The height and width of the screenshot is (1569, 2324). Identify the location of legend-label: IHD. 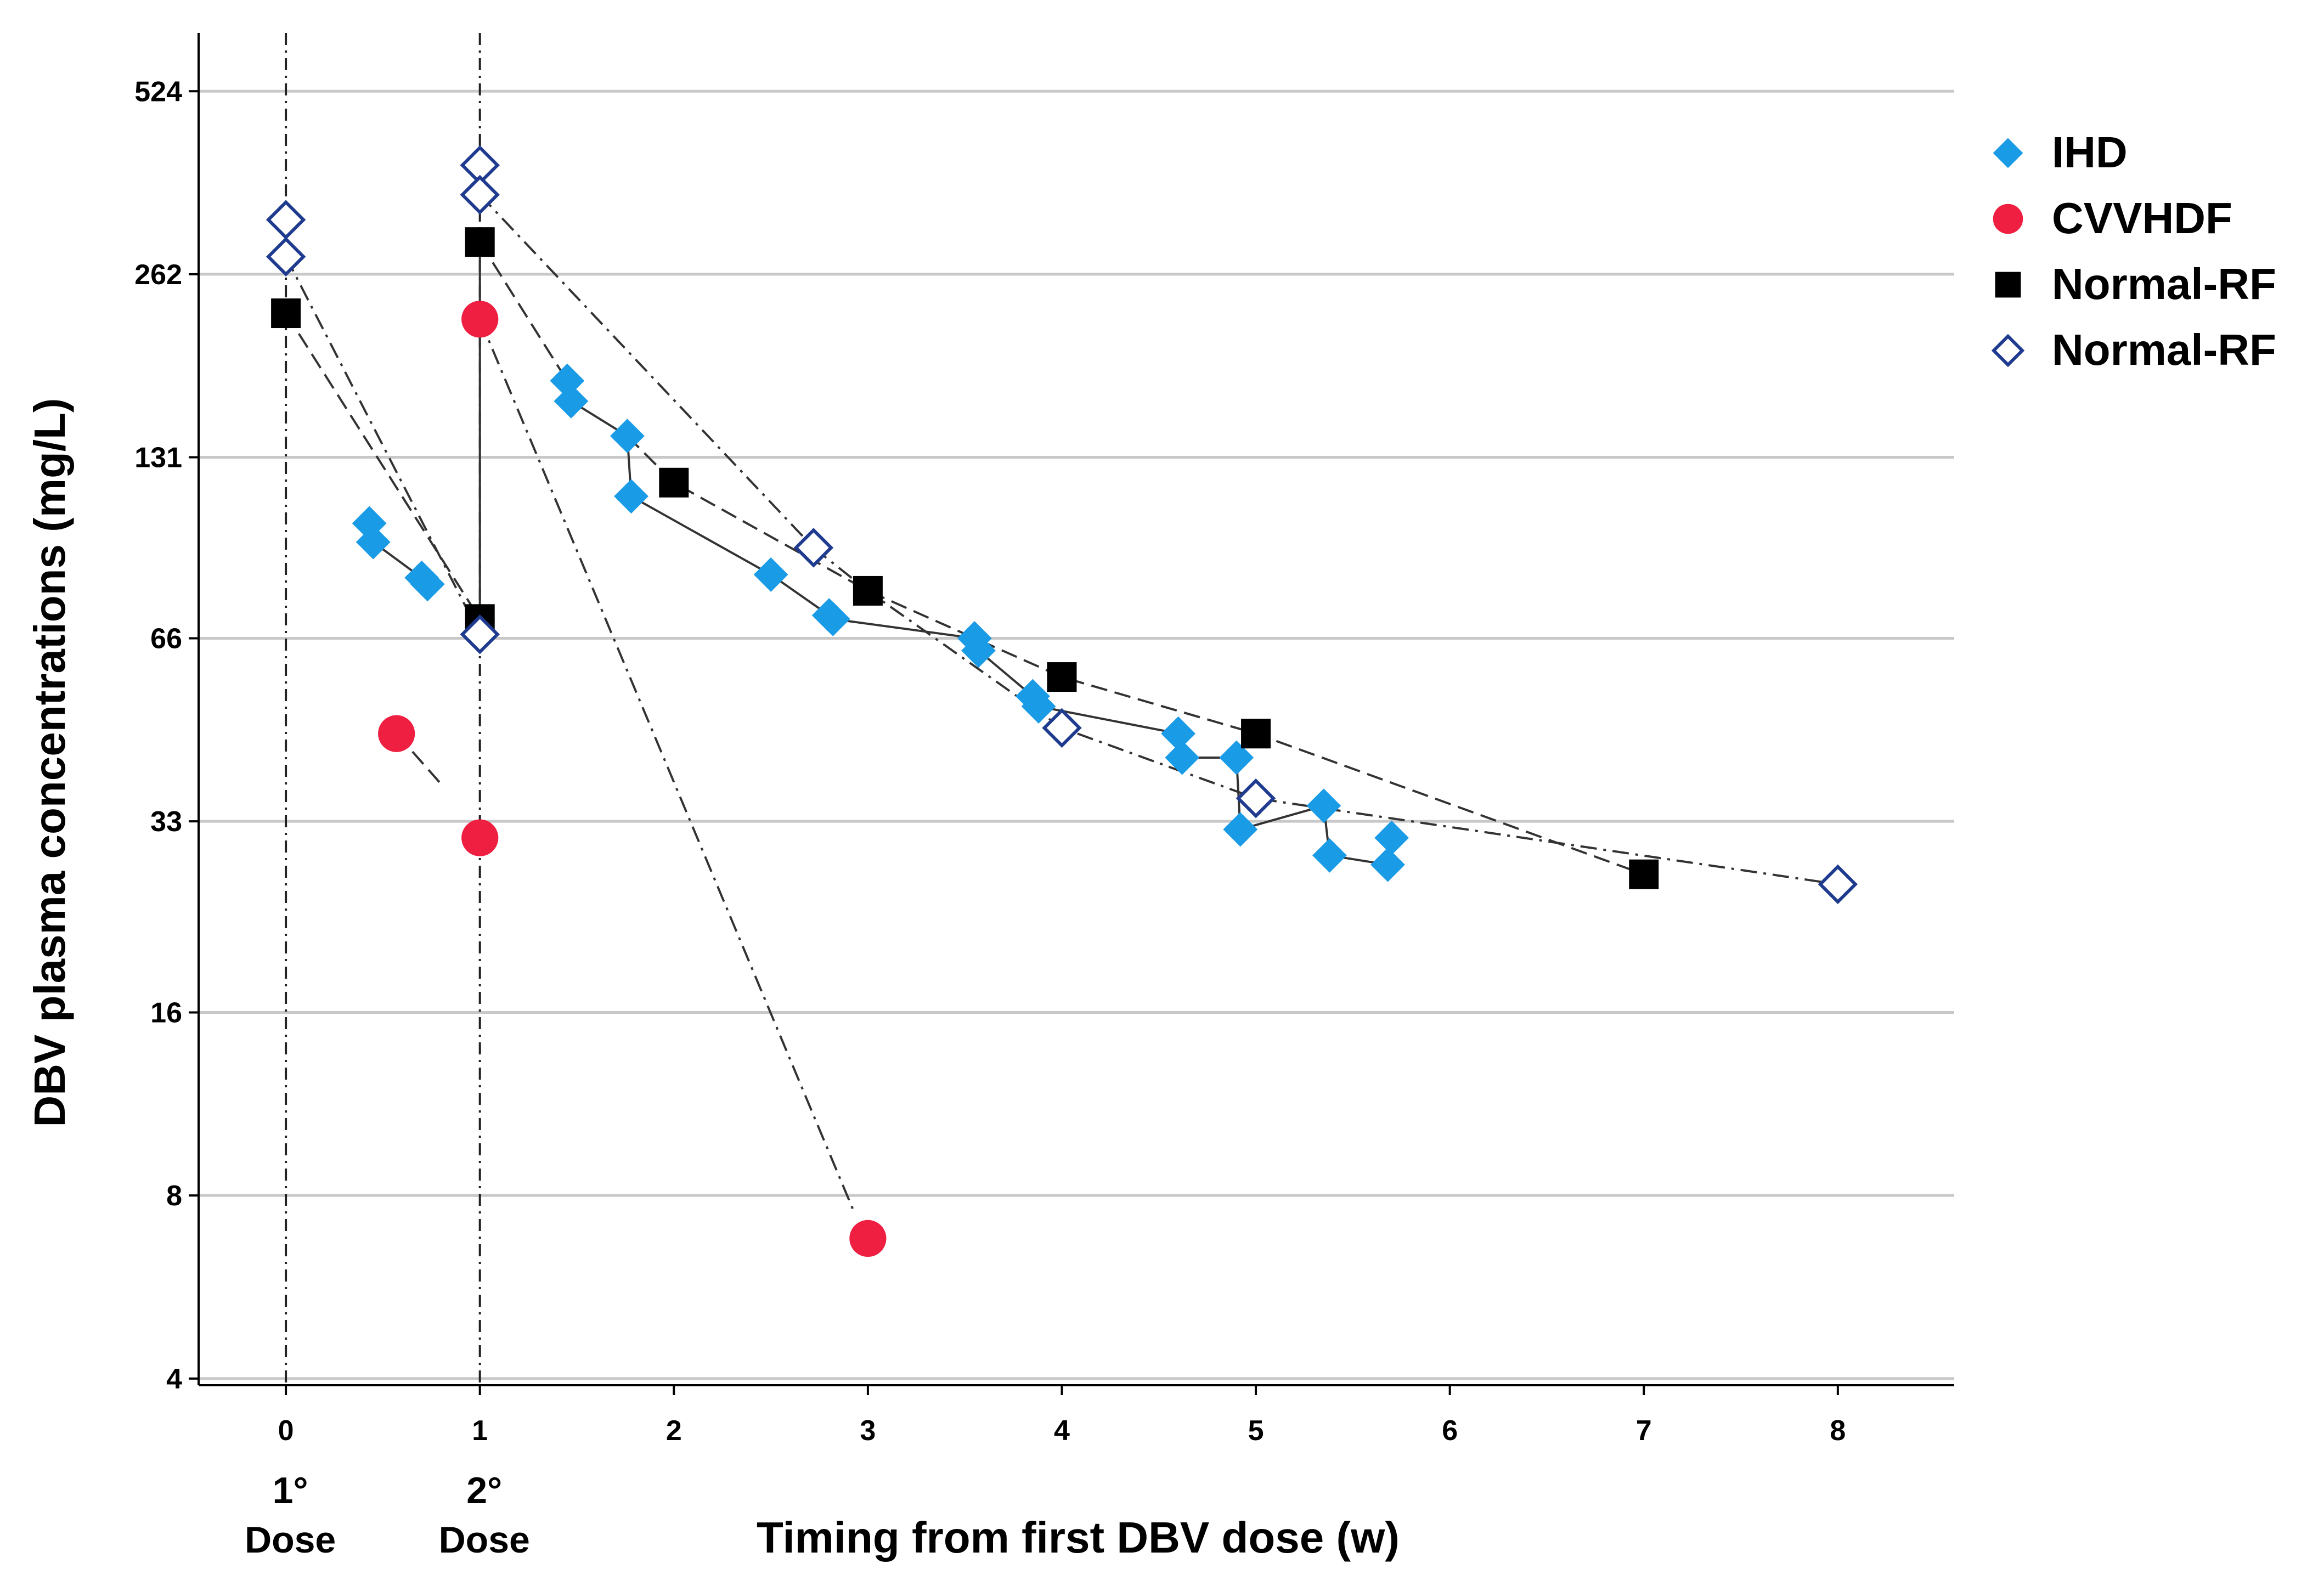
(2090, 152).